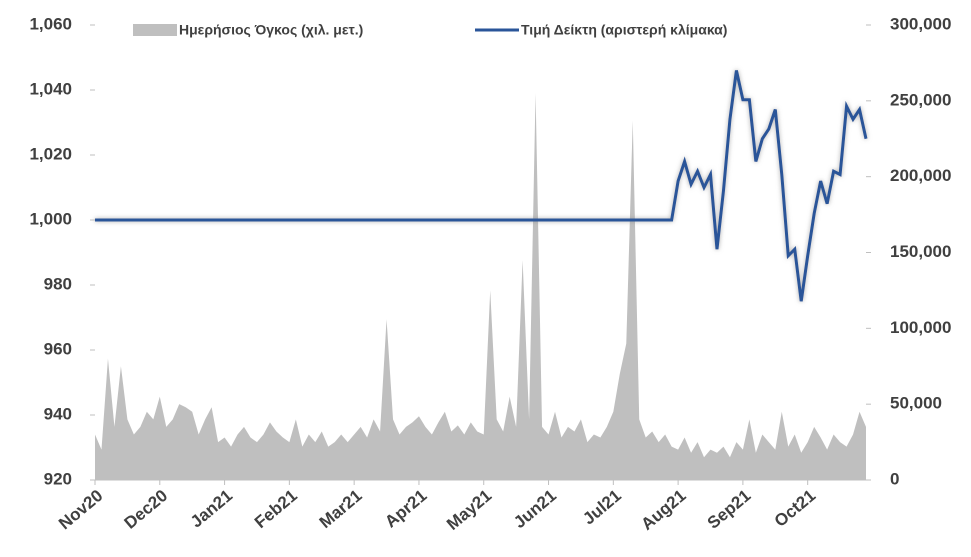 This screenshot has height=557, width=971. I want to click on y2-tick-label: 0, so click(894, 478).